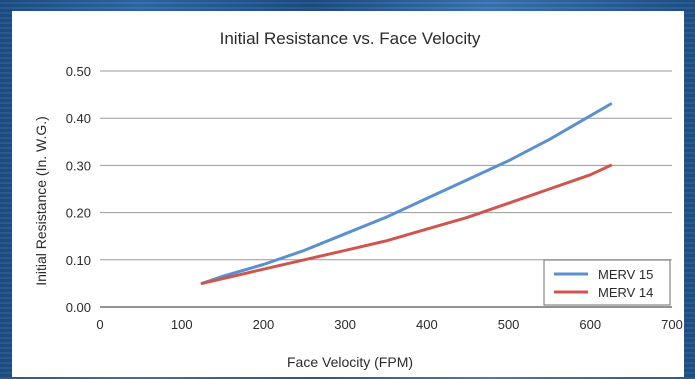  I want to click on x-tick-label: 200, so click(264, 324).